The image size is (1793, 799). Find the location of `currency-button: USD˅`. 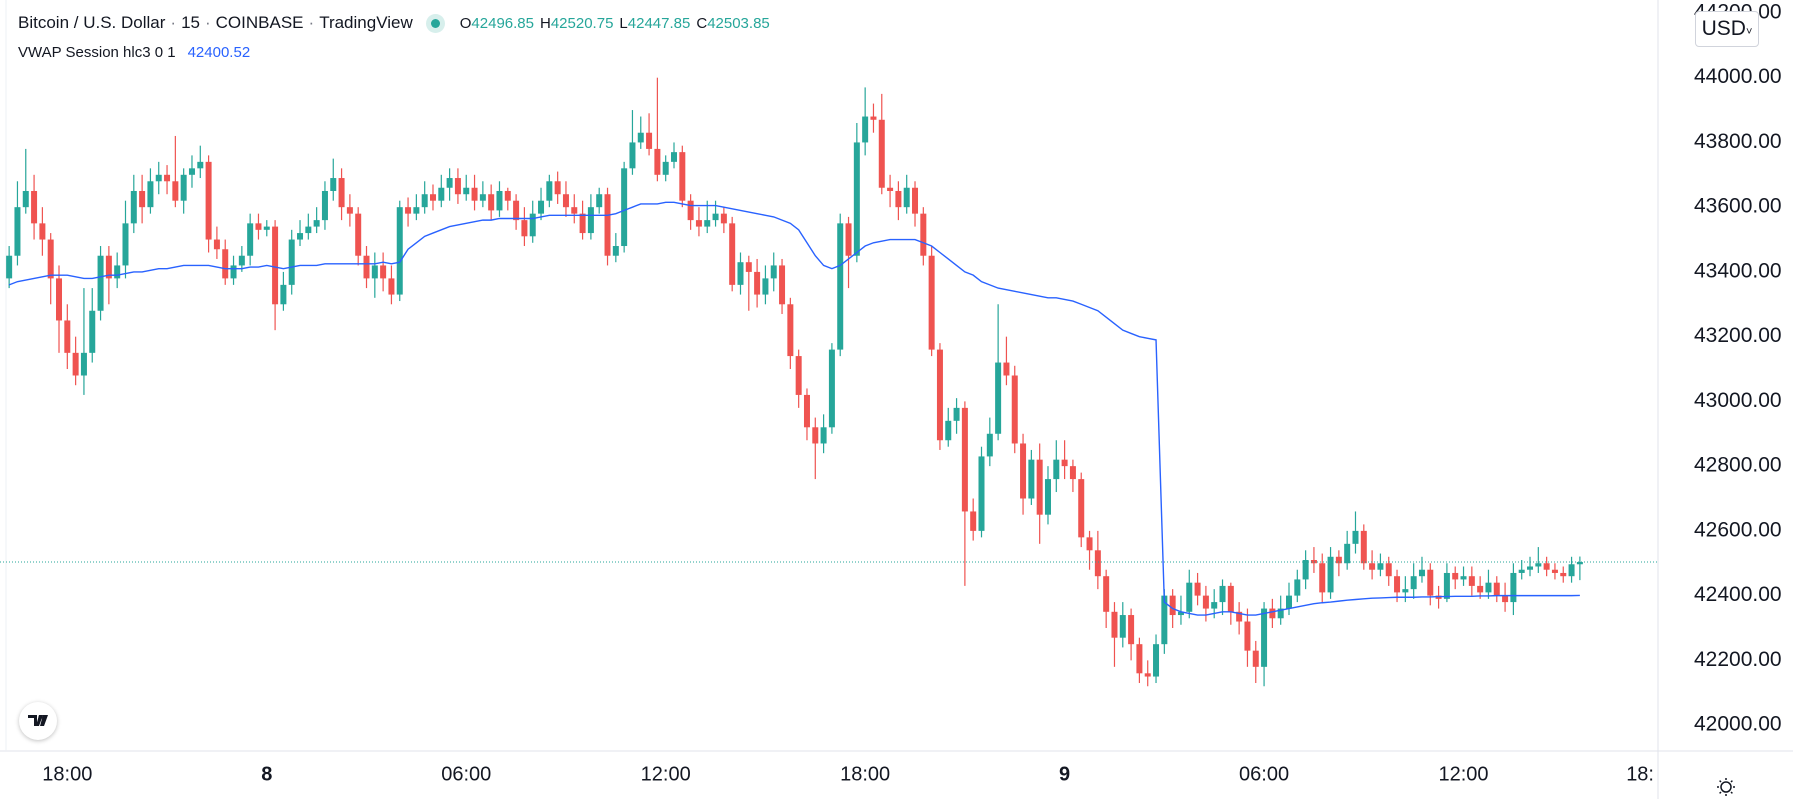

currency-button: USD˅ is located at coordinates (1727, 29).